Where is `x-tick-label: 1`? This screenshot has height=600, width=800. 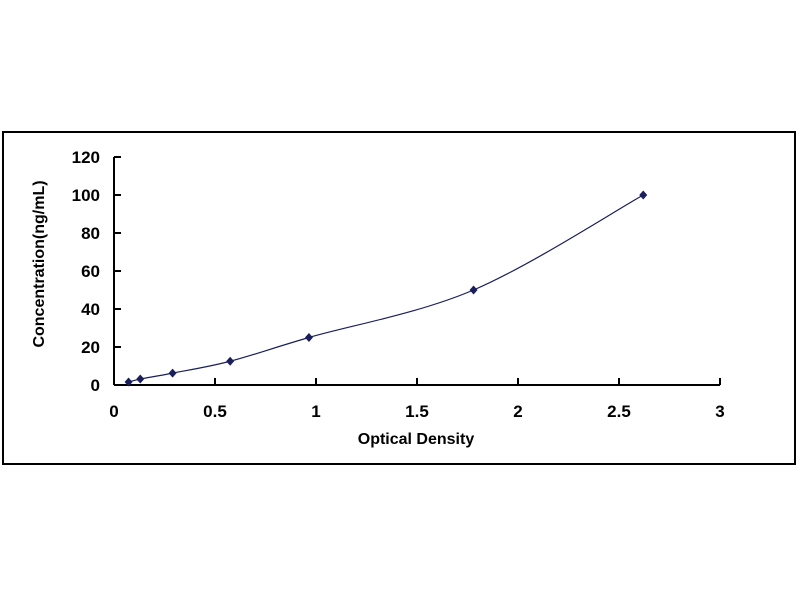
x-tick-label: 1 is located at coordinates (315, 411).